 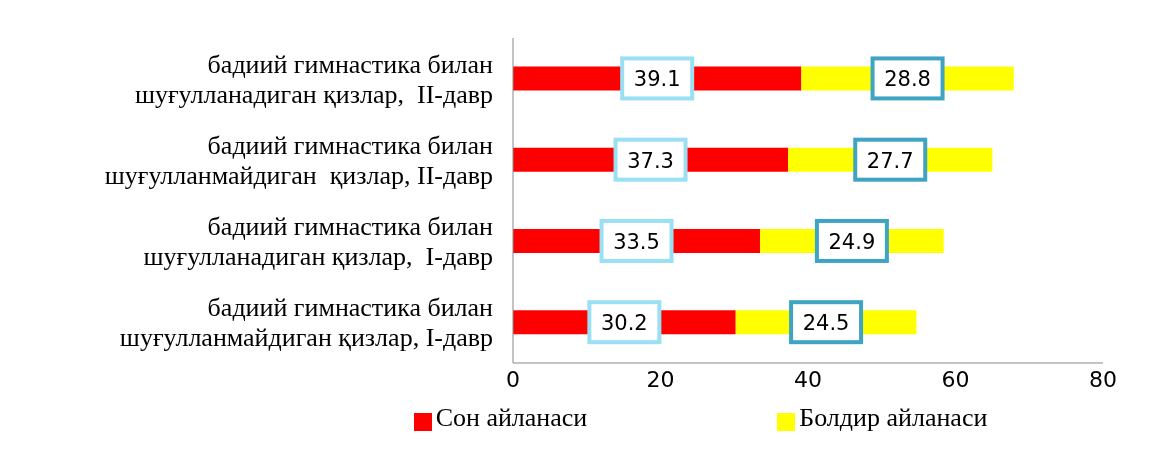 I want to click on x-tick-label: 60, so click(x=955, y=379).